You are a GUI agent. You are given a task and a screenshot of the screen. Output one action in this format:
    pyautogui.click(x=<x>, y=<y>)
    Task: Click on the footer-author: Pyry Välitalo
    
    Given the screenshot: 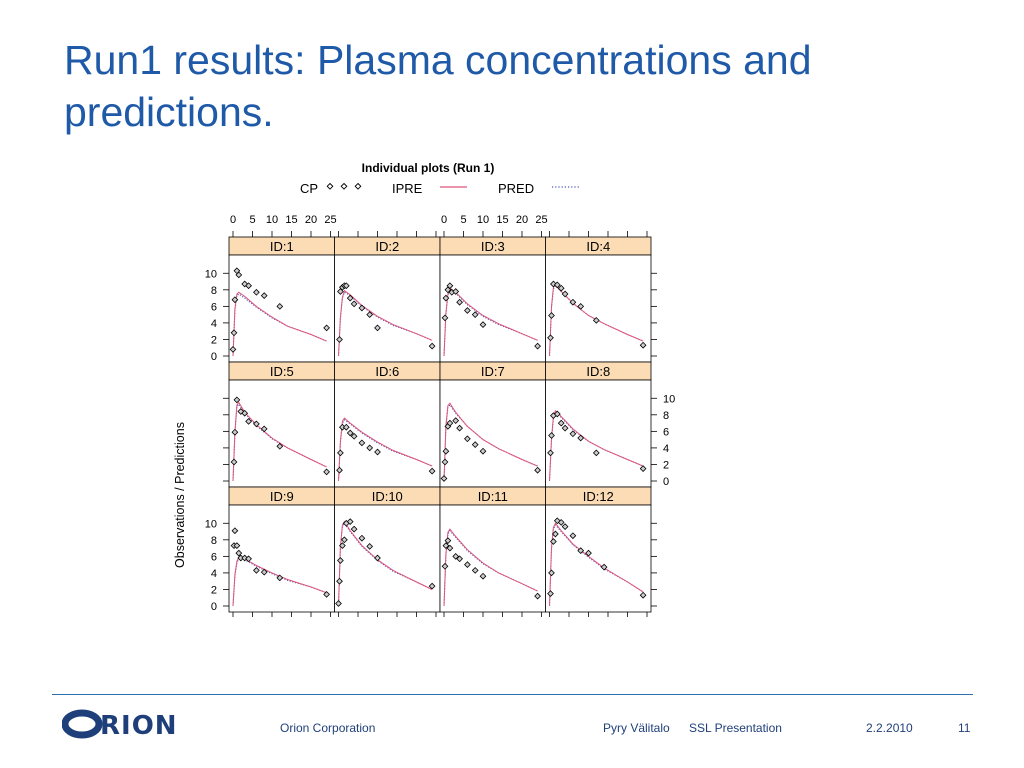 What is the action you would take?
    pyautogui.click(x=636, y=728)
    